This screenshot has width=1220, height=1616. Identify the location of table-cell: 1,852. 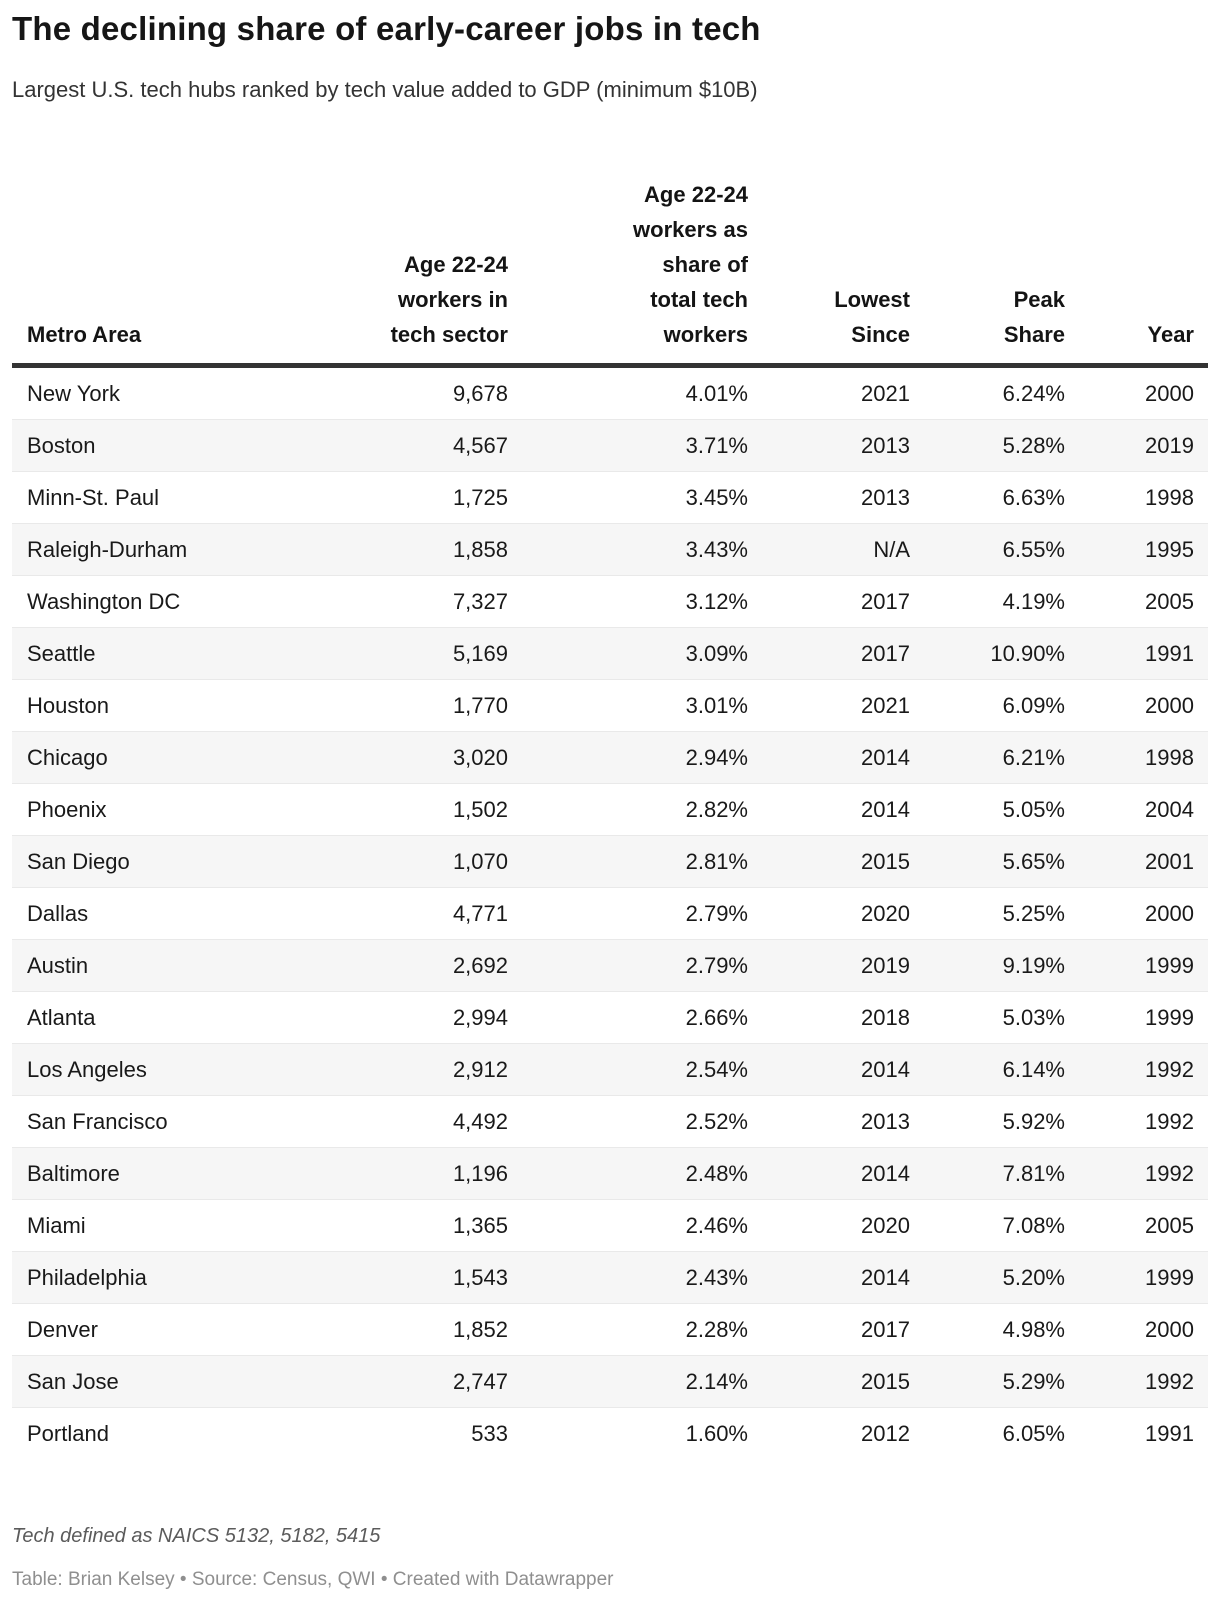
(480, 1329).